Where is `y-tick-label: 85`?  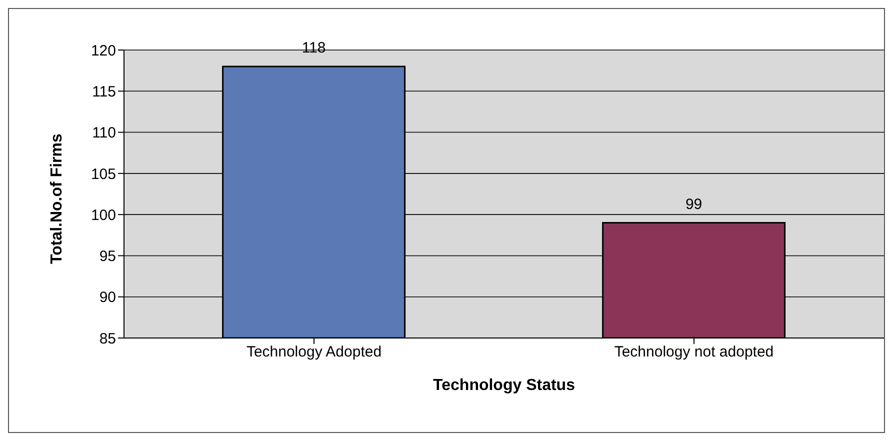 y-tick-label: 85 is located at coordinates (107, 339).